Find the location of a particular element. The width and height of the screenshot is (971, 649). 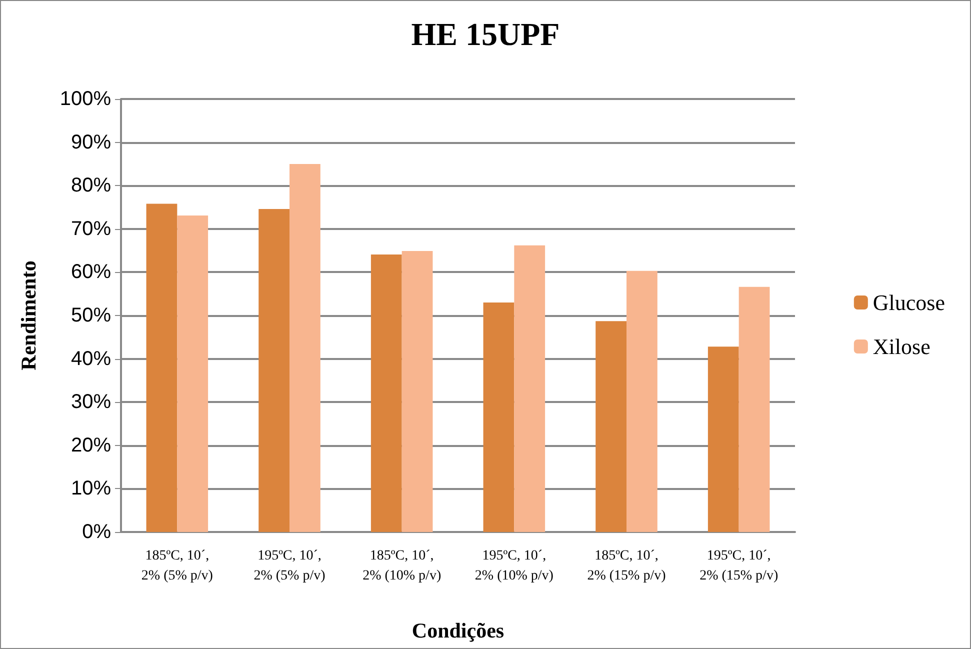

y-axis-title: Rendimento is located at coordinates (28, 315).